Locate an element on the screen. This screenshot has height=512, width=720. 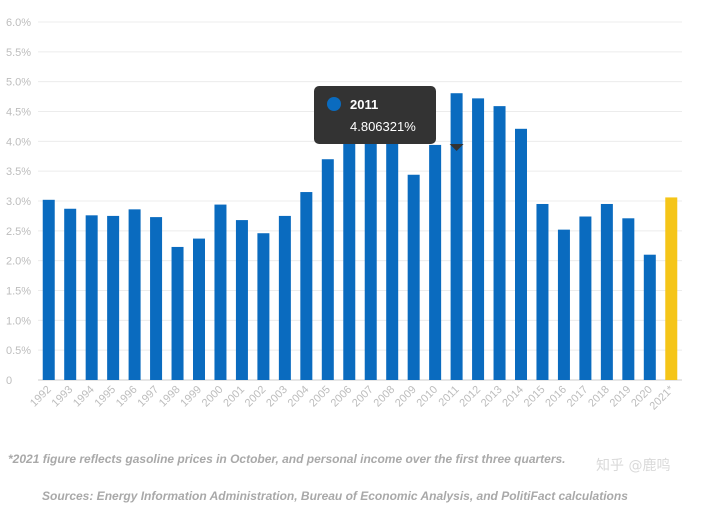
y-tick-label: 1.0% is located at coordinates (18, 321).